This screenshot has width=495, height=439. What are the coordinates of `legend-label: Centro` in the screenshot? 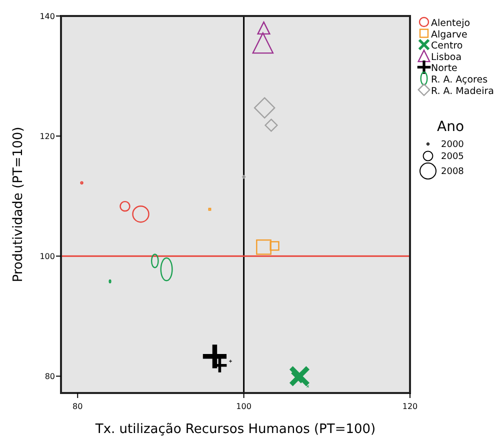 It's located at (447, 46).